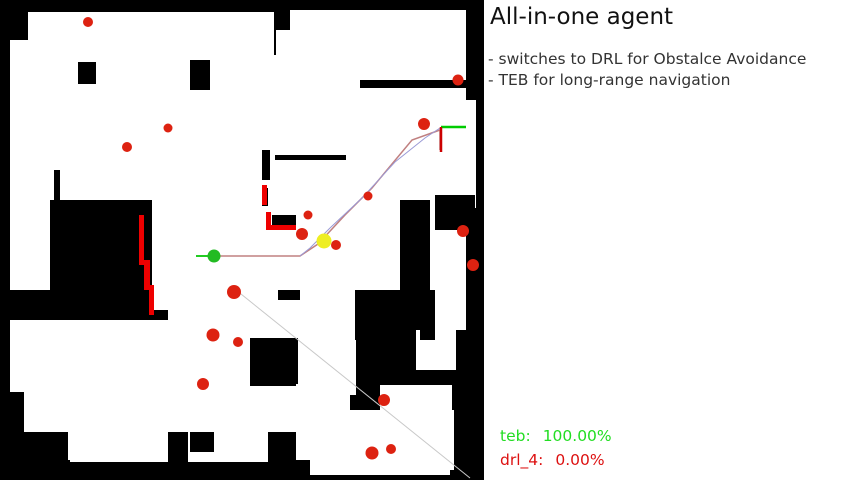 The height and width of the screenshot is (480, 854). I want to click on planner-stat-drl: drl_4: 0.00%, so click(552, 460).